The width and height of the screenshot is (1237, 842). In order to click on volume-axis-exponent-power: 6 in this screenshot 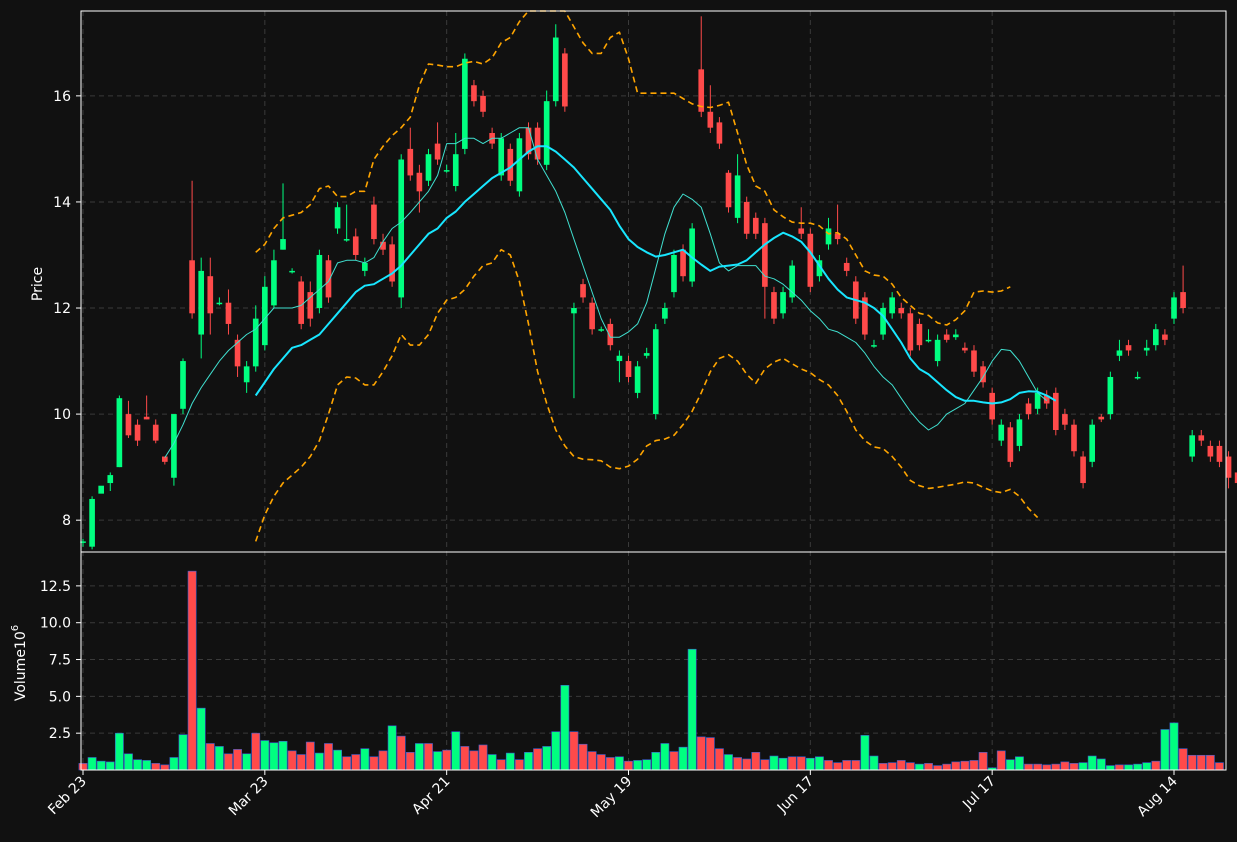, I will do `click(15, 628)`.